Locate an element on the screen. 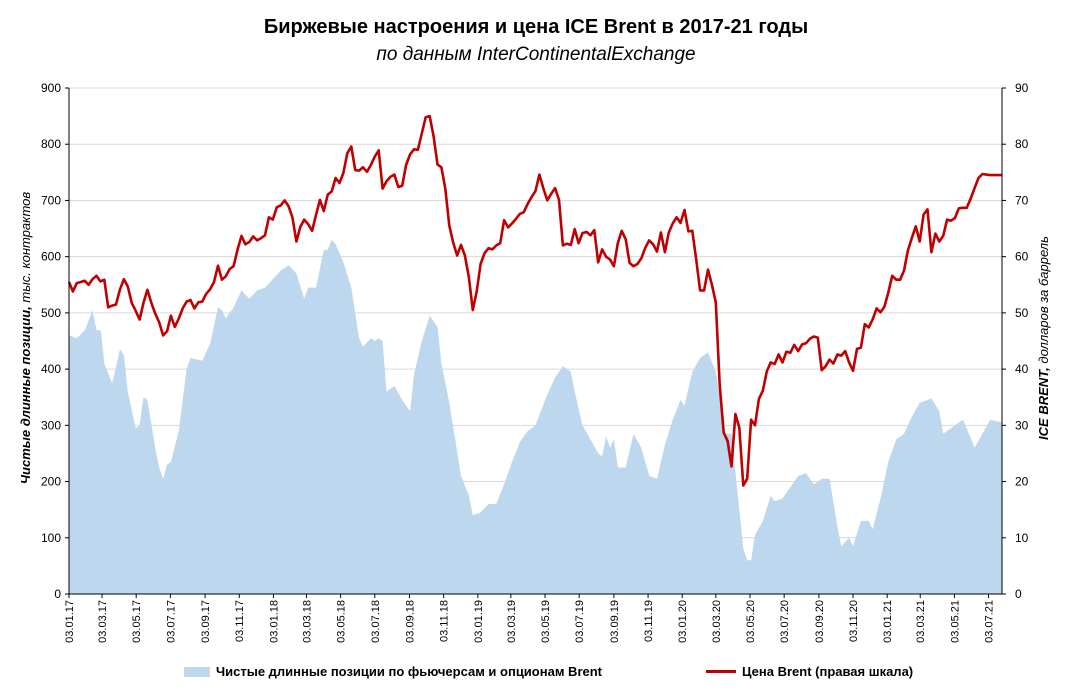 This screenshot has height=695, width=1072. legend-swatch-net-long is located at coordinates (197, 671).